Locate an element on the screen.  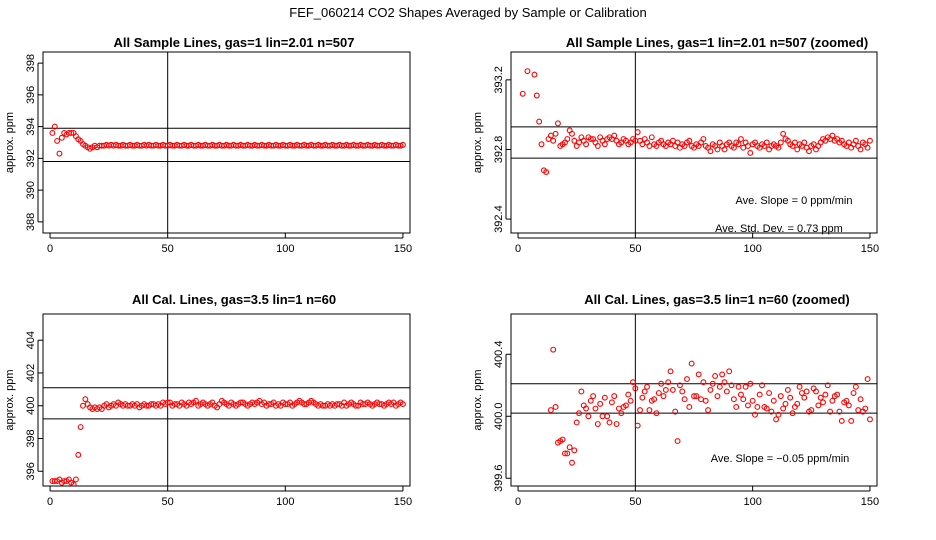
y-tick-label: 393.2 is located at coordinates (499, 80).